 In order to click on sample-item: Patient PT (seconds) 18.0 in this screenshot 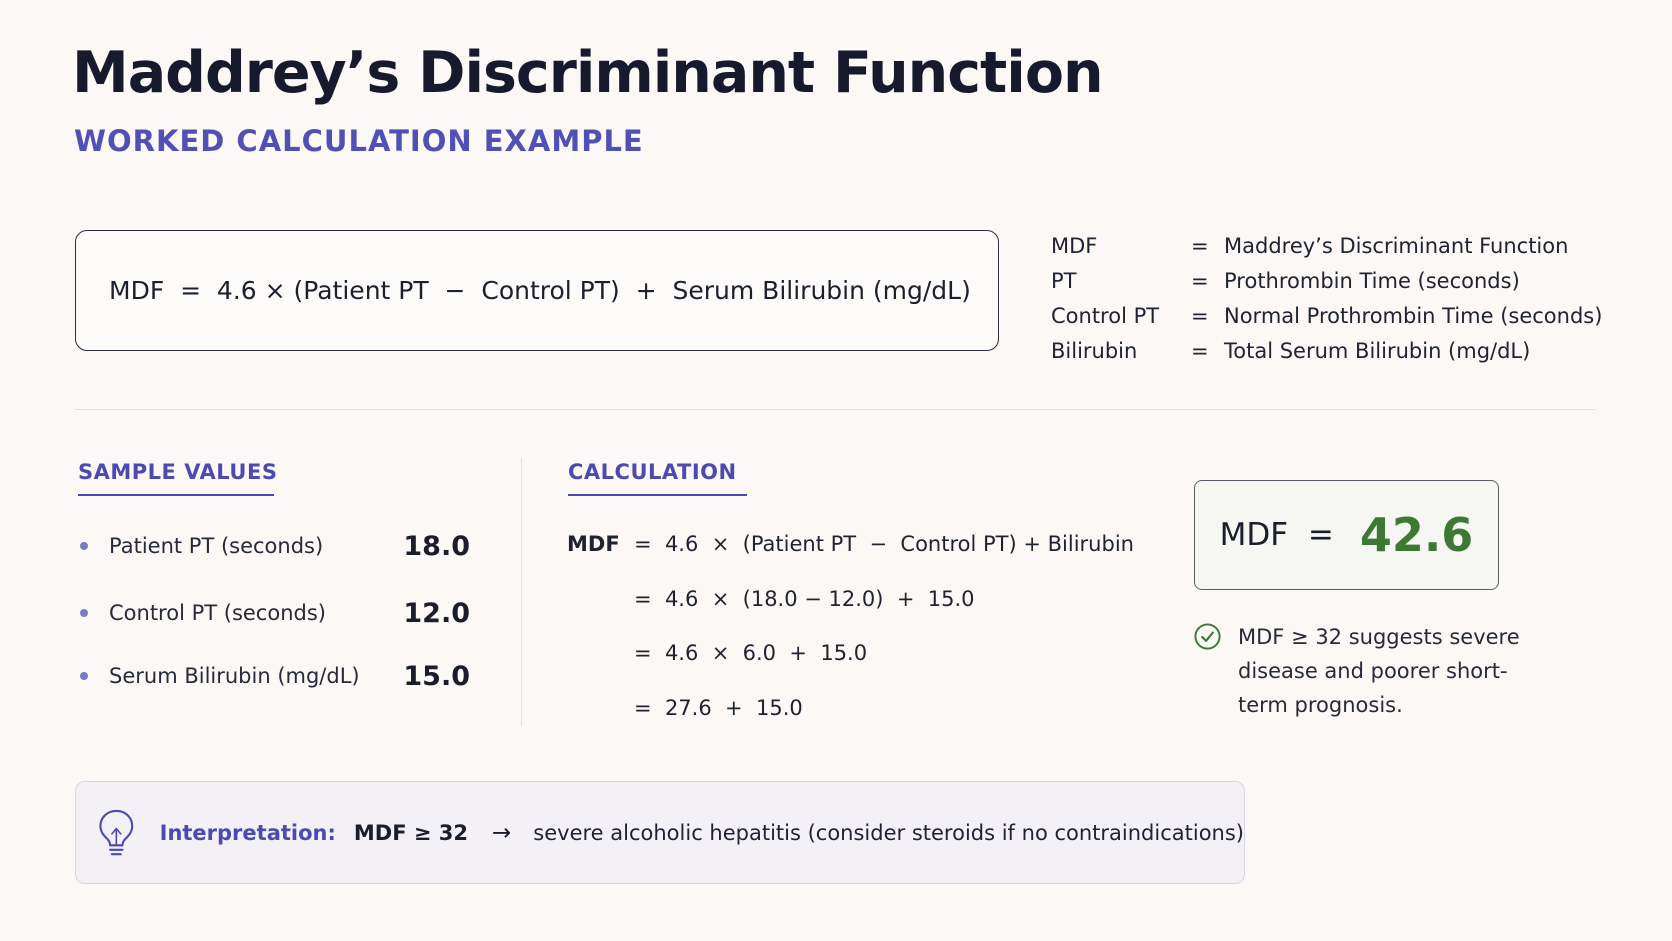, I will do `click(275, 546)`.